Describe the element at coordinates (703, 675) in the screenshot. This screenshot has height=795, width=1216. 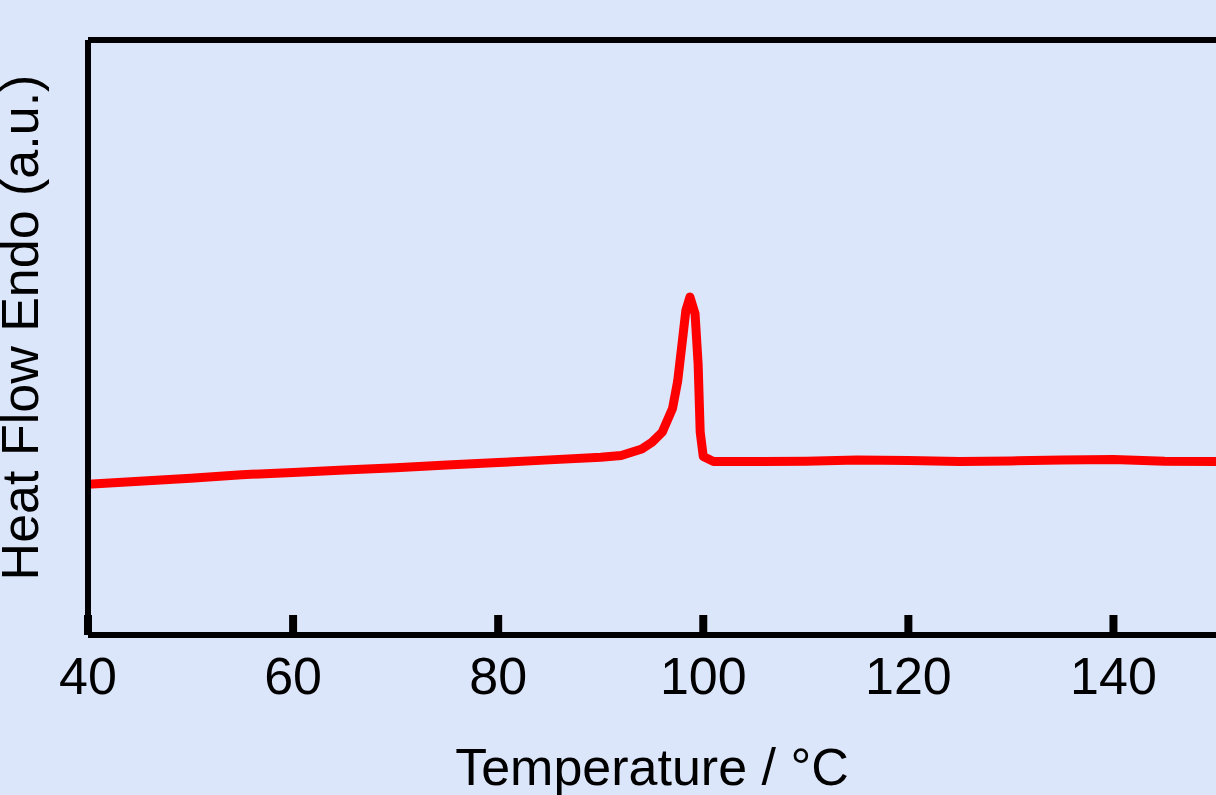
I see `x-tick-label: 100` at that location.